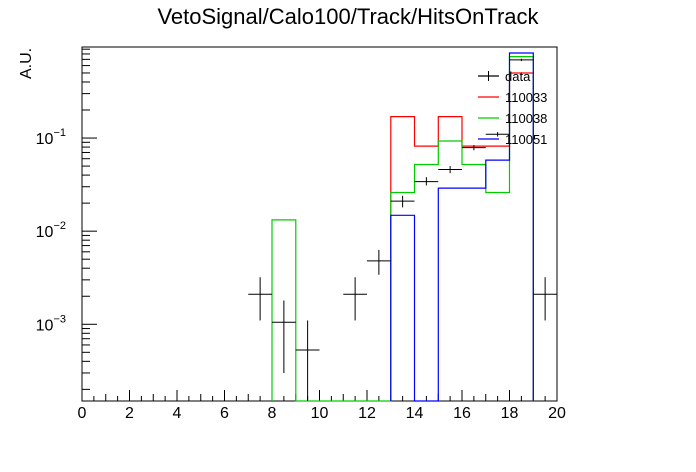  I want to click on y-tick-label: 10⁻³, so click(51, 323).